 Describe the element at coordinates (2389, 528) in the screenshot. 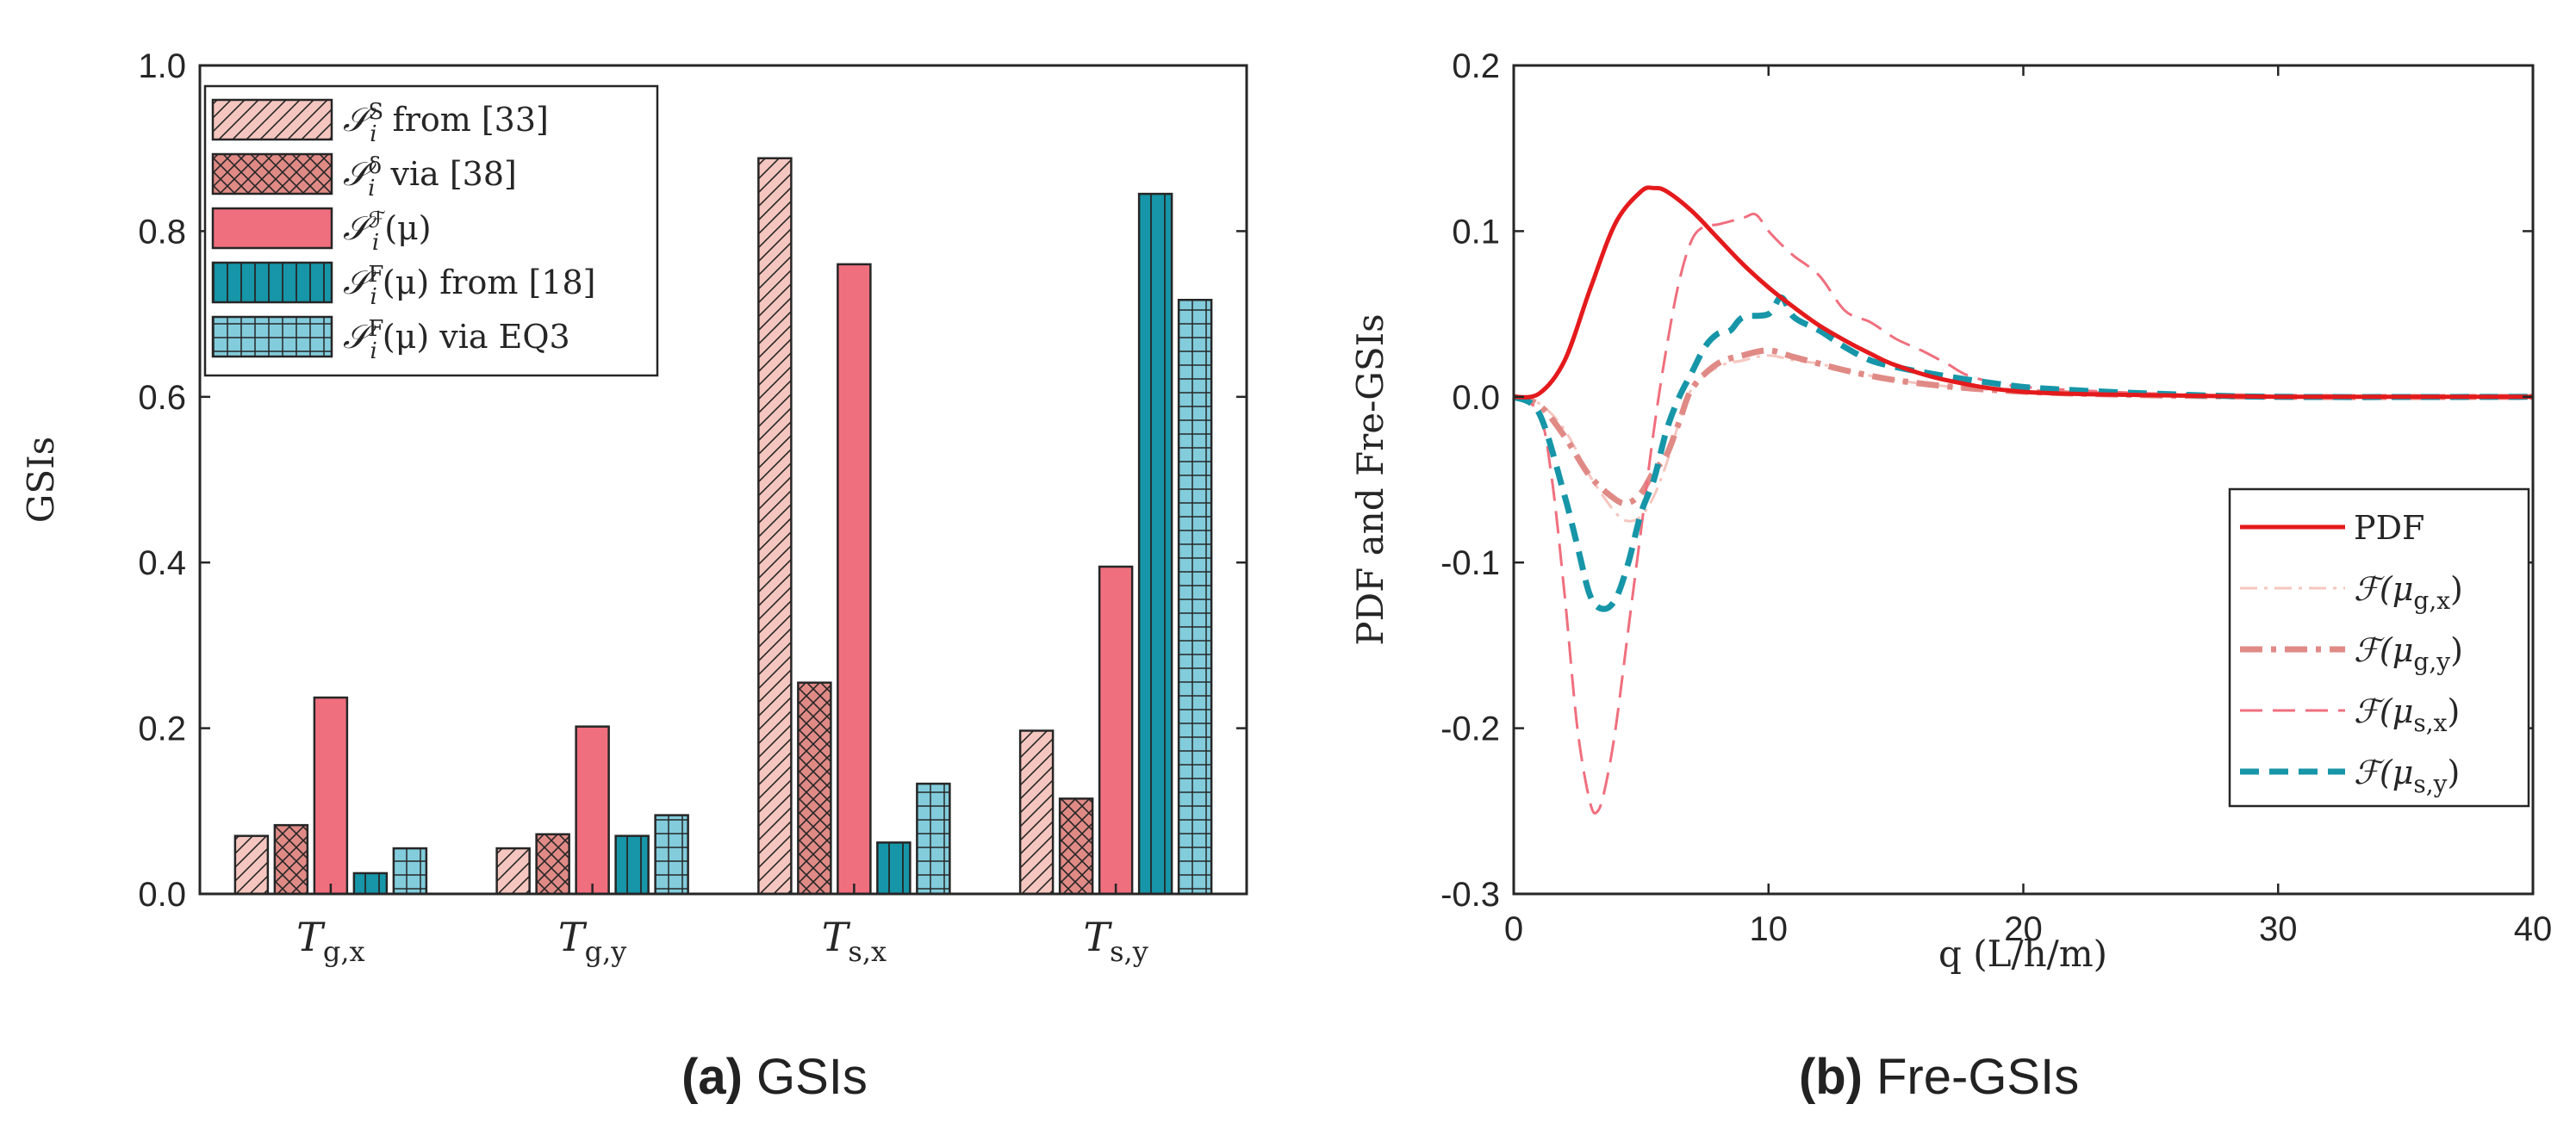

I see `legend-label: PDF` at that location.